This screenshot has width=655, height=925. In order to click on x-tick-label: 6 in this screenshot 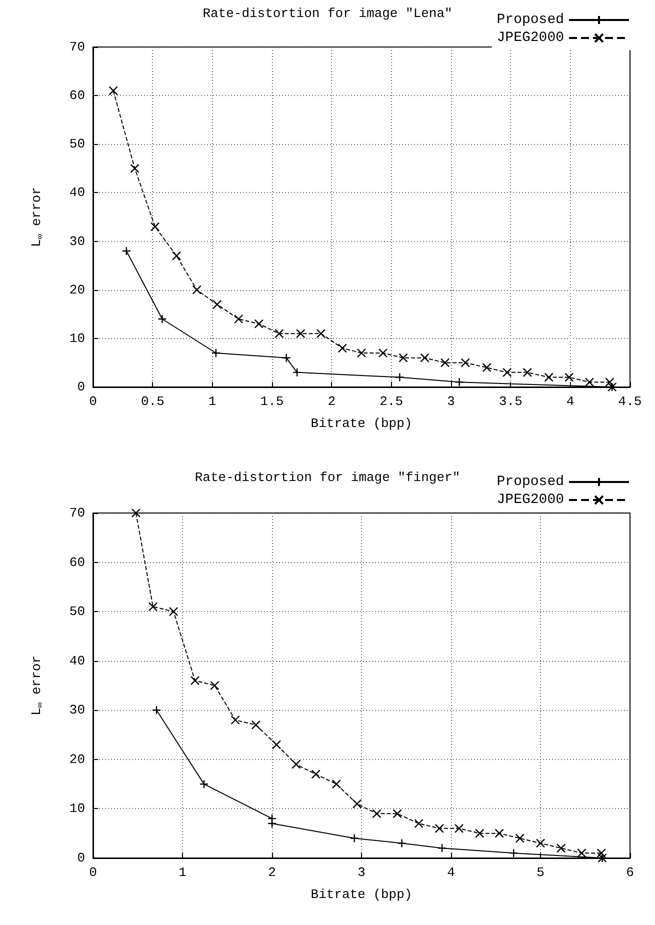, I will do `click(630, 872)`.